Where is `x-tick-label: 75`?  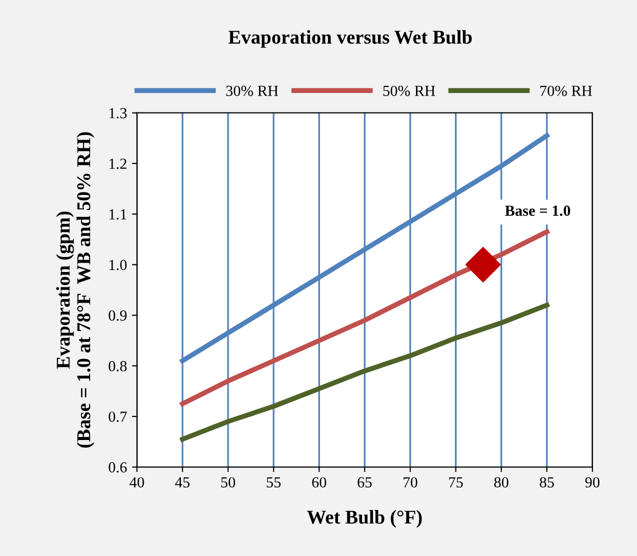 x-tick-label: 75 is located at coordinates (456, 482).